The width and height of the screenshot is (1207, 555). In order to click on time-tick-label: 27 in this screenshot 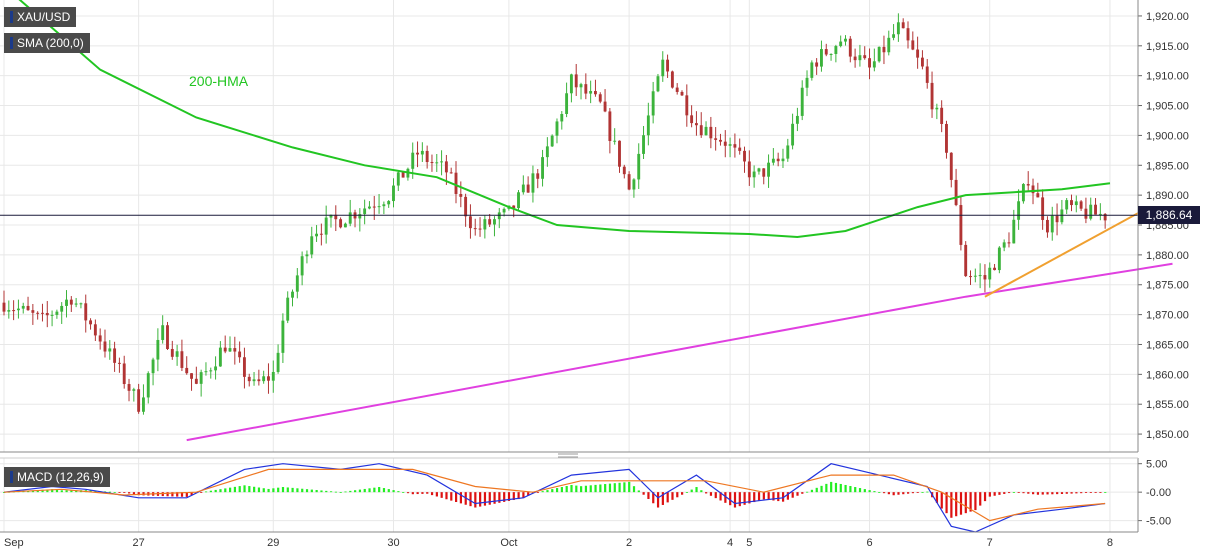, I will do `click(139, 543)`.